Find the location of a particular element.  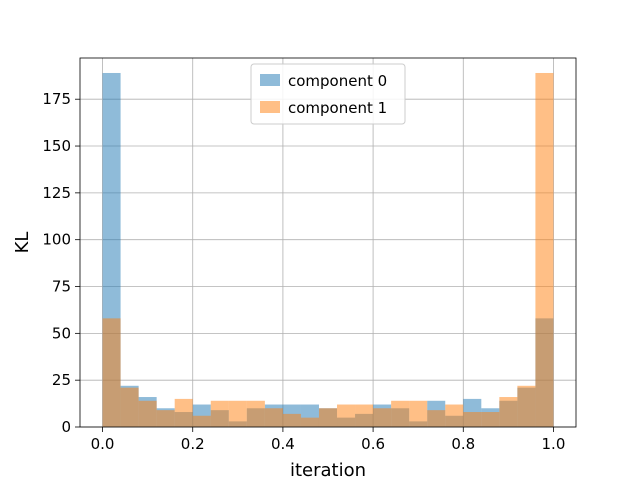

legend-label-1: component 1 is located at coordinates (337, 108).